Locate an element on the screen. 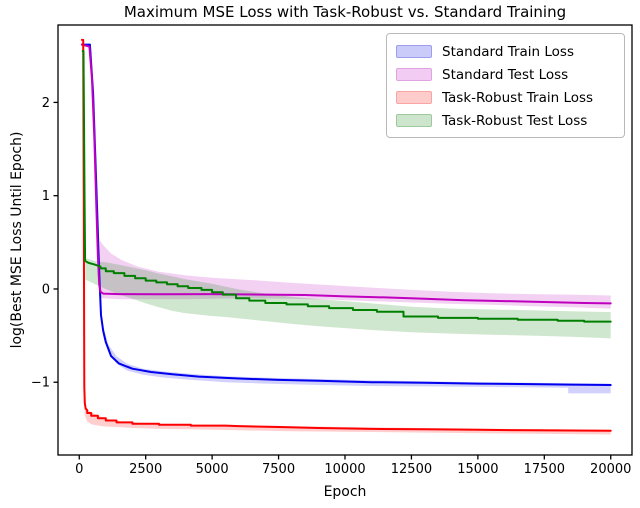 Image resolution: width=640 pixels, height=508 pixels. legend-item-3: Task-Robust Test Loss is located at coordinates (510, 120).